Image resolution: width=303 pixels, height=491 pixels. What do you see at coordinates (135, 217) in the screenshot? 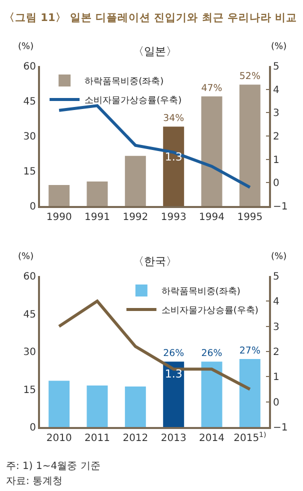
I see `x-tick-label: 1992` at bounding box center [135, 217].